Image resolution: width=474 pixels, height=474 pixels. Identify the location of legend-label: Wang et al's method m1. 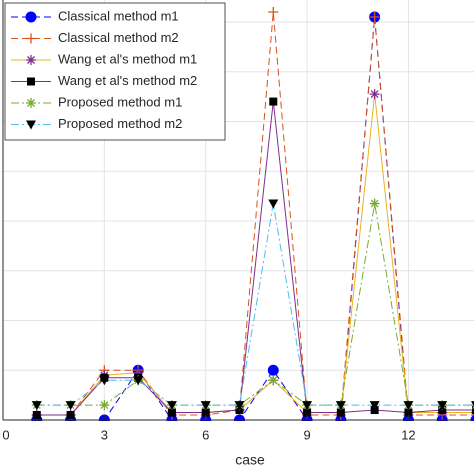
(127, 58).